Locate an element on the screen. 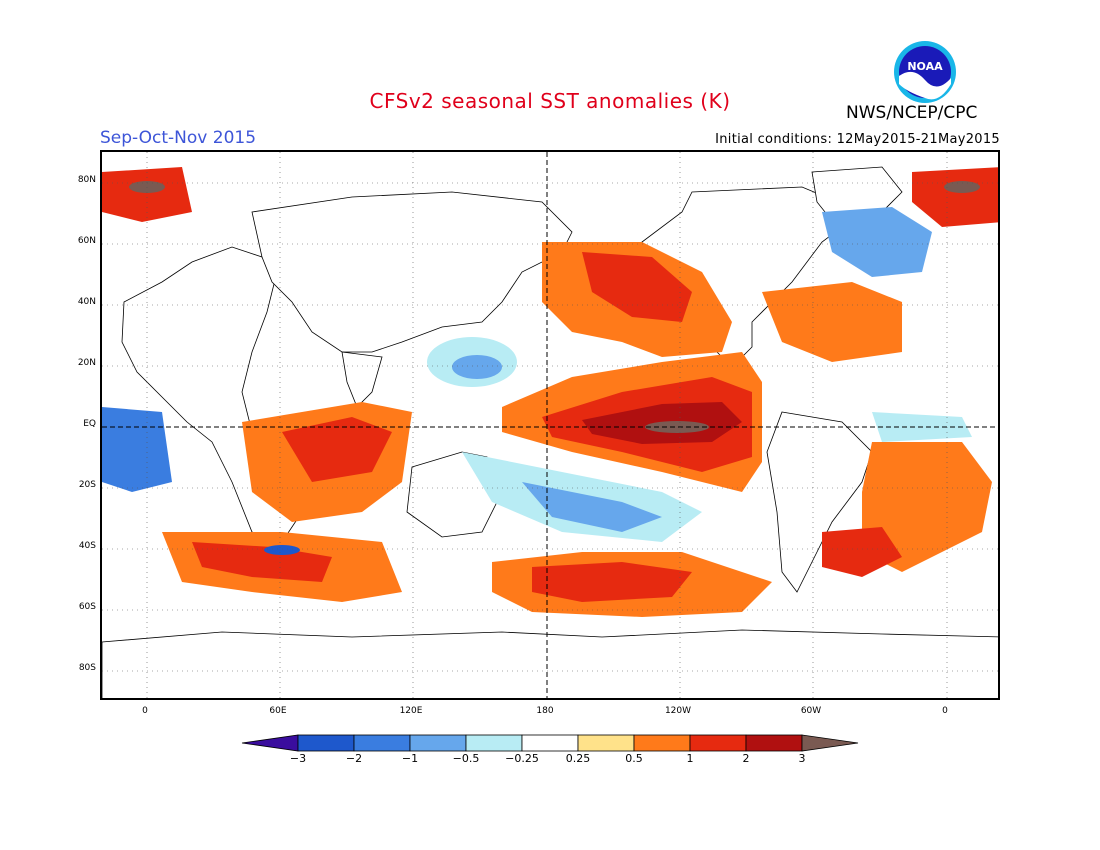 The image size is (1100, 850). lat-label-60s: 60S is located at coordinates (87, 607).